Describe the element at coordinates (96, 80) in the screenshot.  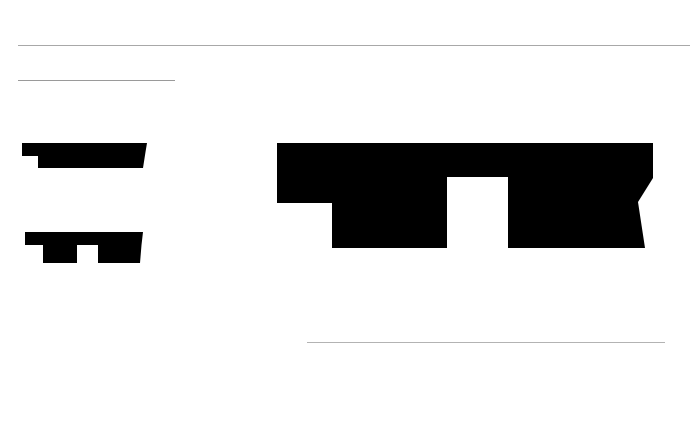
I see `levels-section-divider` at that location.